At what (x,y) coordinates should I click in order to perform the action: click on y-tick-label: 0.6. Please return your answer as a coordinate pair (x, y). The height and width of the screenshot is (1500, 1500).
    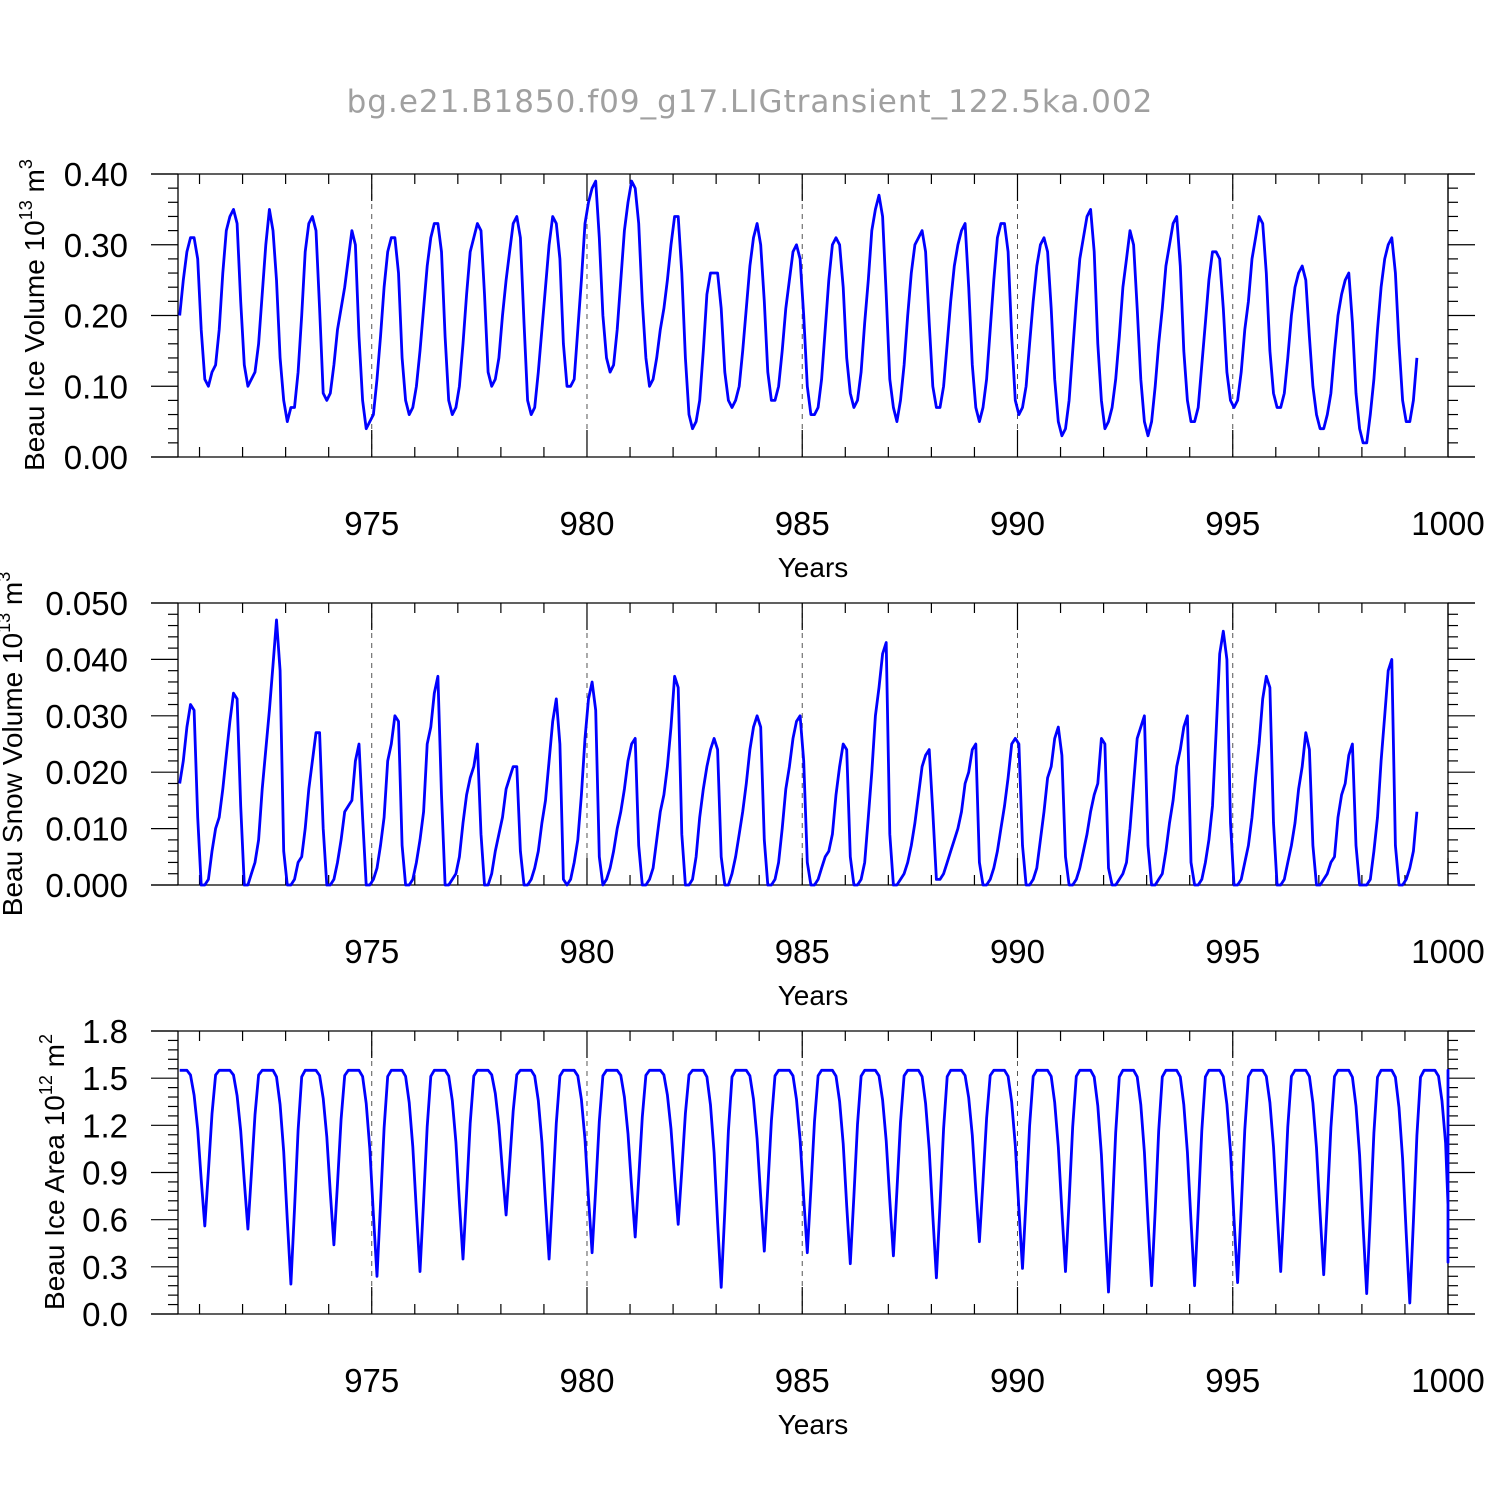
    Looking at the image, I should click on (105, 1220).